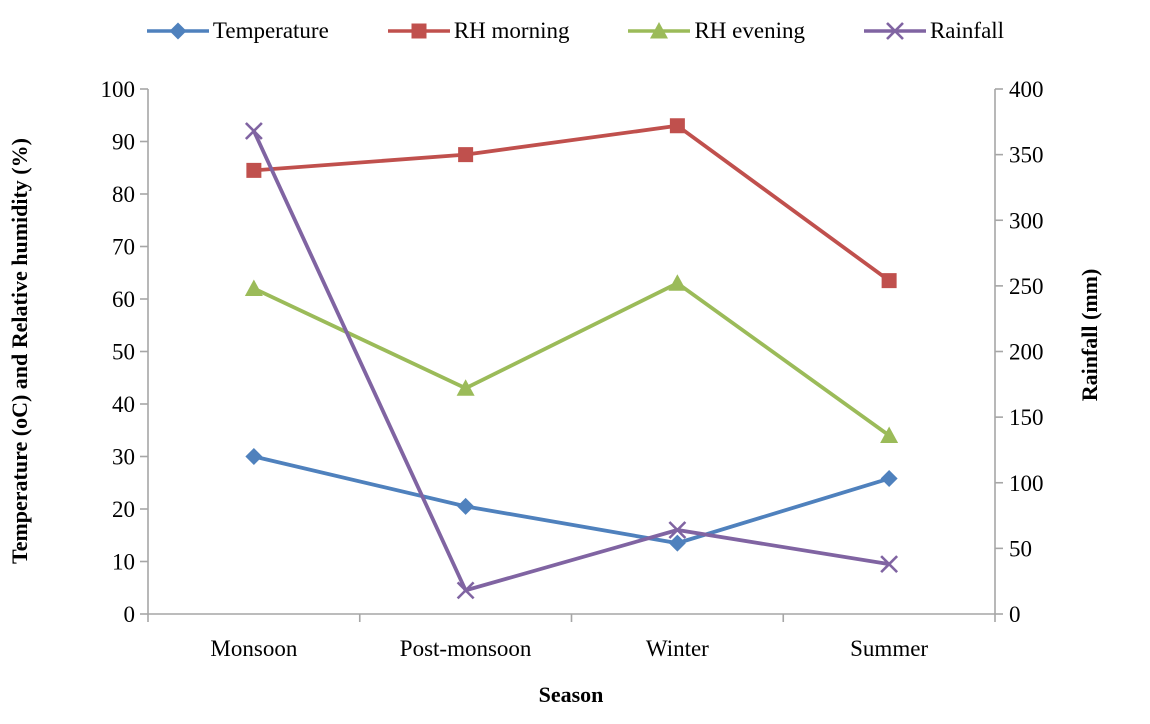 This screenshot has width=1150, height=724. I want to click on left-tick-label: 70, so click(123, 247).